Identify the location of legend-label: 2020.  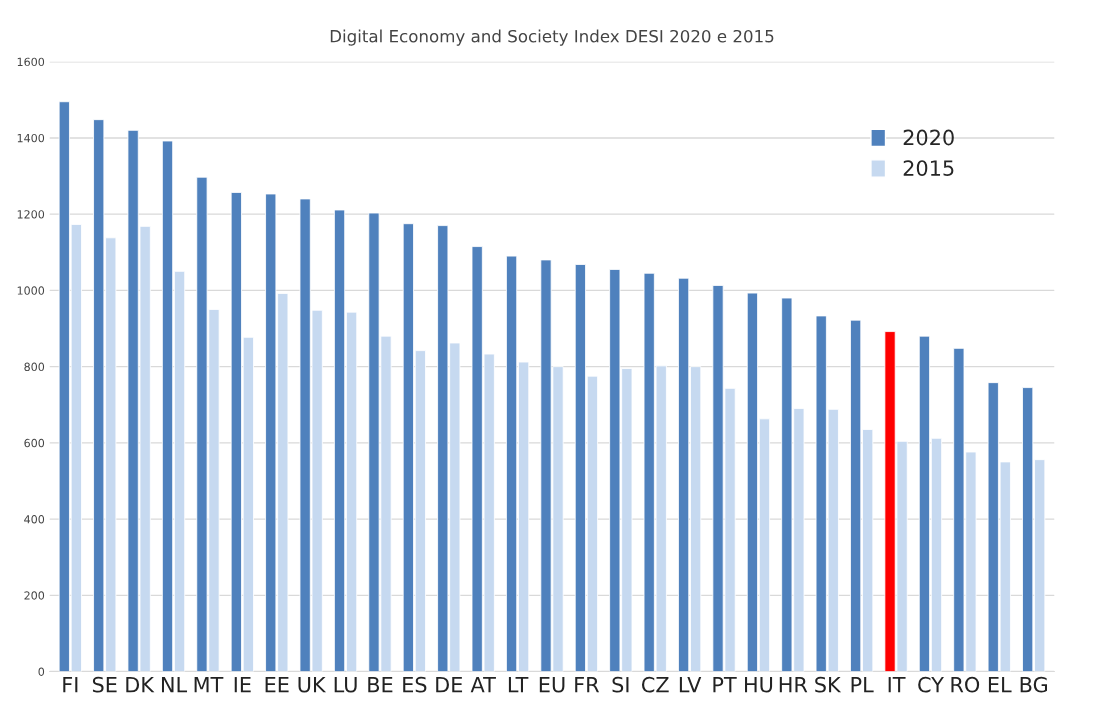
(928, 137).